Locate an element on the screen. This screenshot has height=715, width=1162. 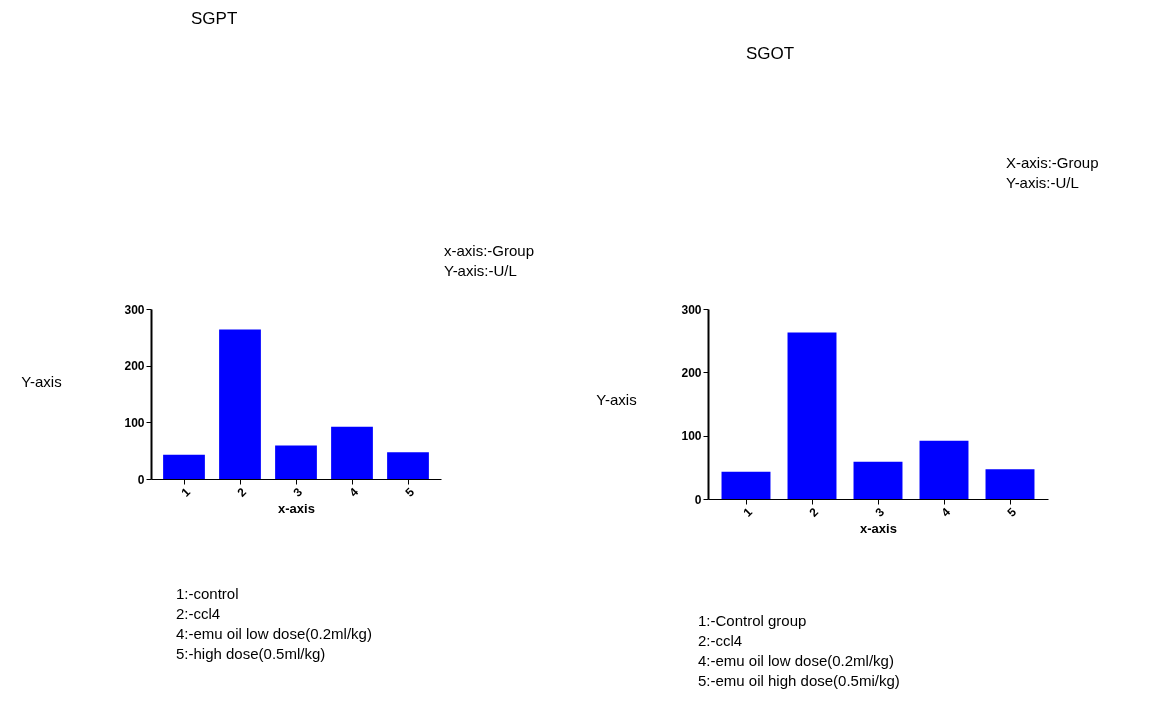
chart-title: SGOT is located at coordinates (770, 53).